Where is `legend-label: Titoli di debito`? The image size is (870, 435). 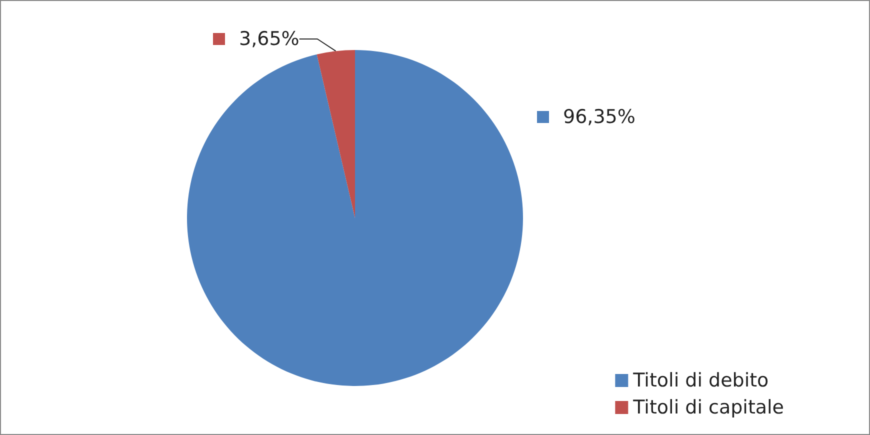 legend-label: Titoli di debito is located at coordinates (700, 381).